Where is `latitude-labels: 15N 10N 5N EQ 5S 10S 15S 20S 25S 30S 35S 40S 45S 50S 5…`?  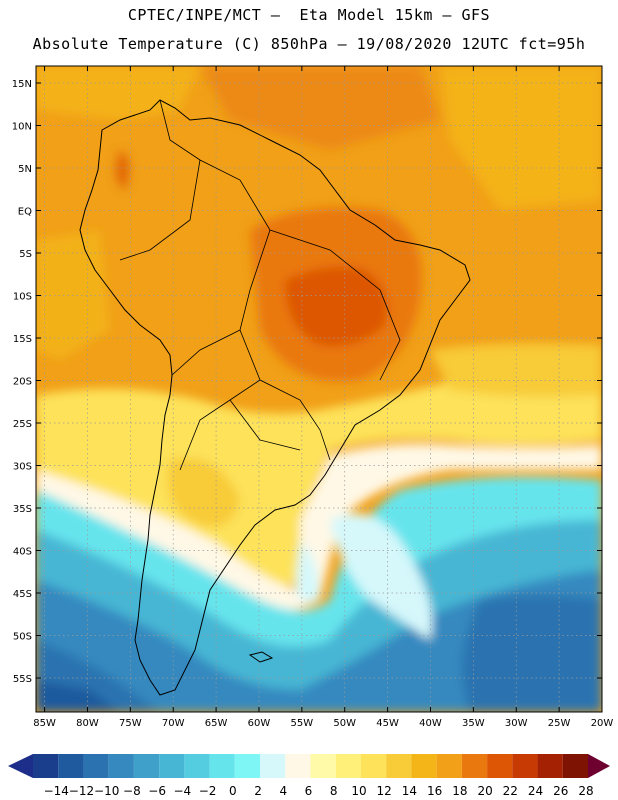
latitude-labels: 15N 10N 5N EQ 5S 10S 15S 20S 25S 30S 35S 40S 45S 50S 5… is located at coordinates (22, 382).